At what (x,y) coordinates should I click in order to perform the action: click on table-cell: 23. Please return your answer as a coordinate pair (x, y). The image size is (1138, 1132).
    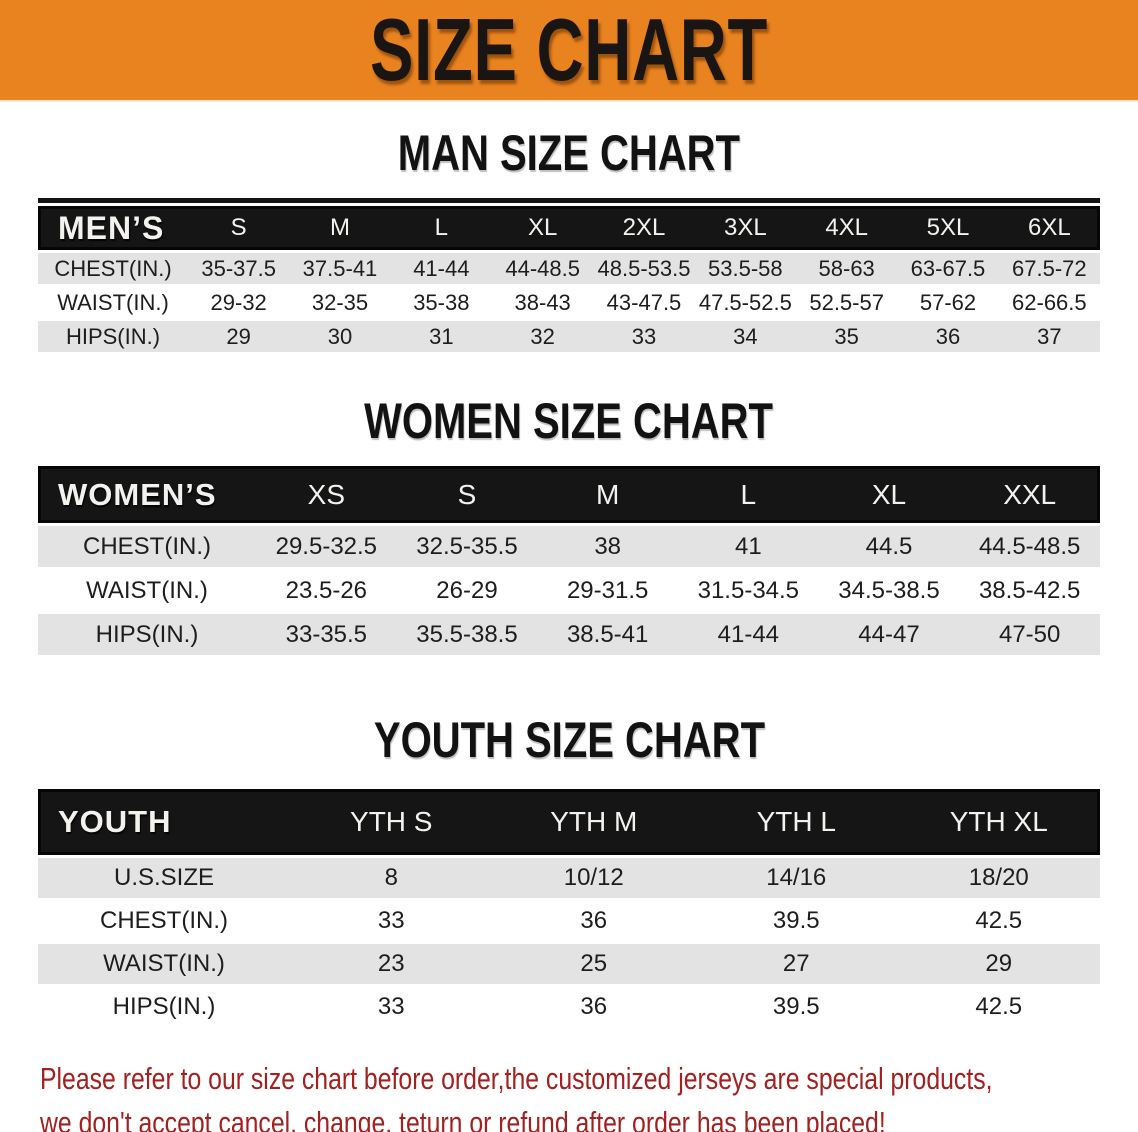
    Looking at the image, I should click on (391, 963).